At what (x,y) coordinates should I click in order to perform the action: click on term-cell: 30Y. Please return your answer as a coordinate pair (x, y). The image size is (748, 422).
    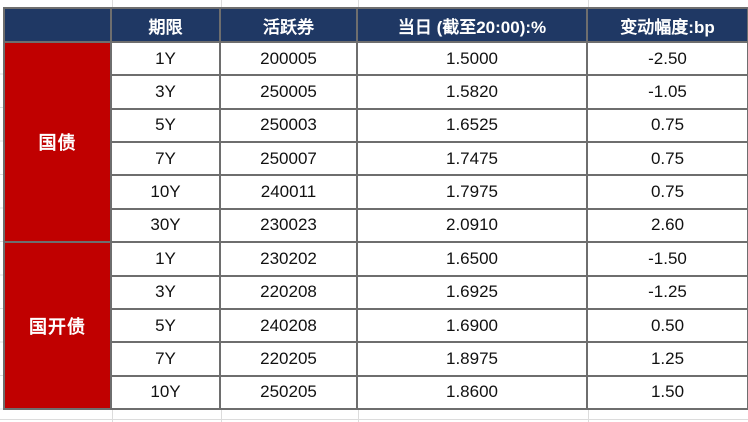
    Looking at the image, I should click on (165, 225).